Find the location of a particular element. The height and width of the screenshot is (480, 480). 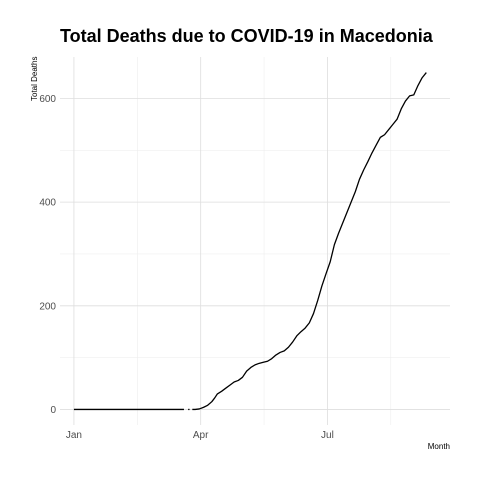

y-axis-title: Total Deaths is located at coordinates (34, 79).